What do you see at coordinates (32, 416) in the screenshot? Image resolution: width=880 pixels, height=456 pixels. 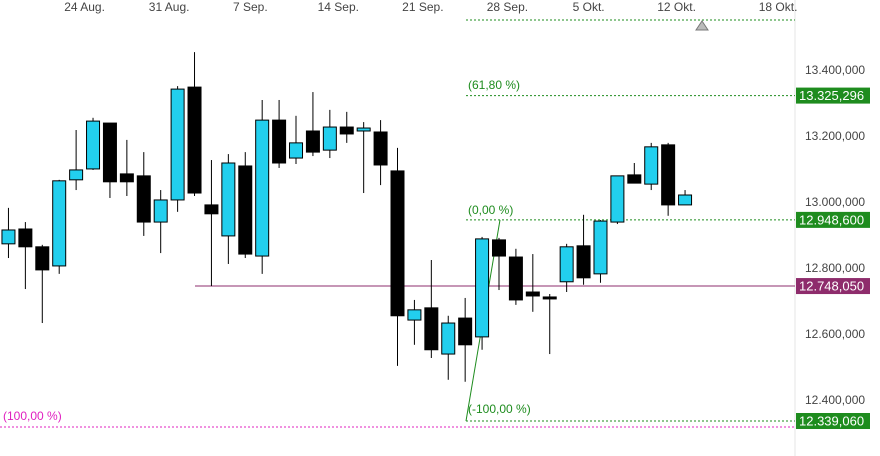 I see `annotation: (100,00 %)` at bounding box center [32, 416].